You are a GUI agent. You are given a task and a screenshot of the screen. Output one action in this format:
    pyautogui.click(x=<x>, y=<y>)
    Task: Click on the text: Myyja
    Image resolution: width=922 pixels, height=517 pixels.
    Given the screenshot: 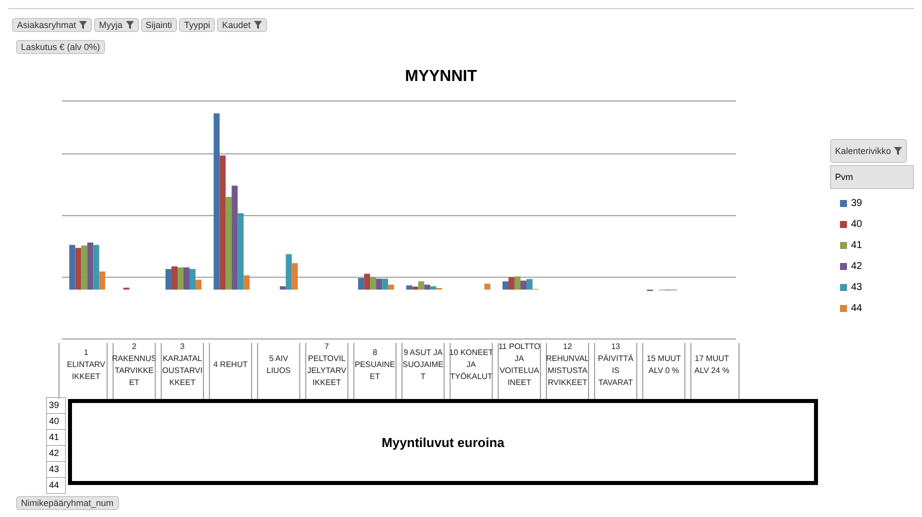 What is the action you would take?
    pyautogui.click(x=116, y=25)
    